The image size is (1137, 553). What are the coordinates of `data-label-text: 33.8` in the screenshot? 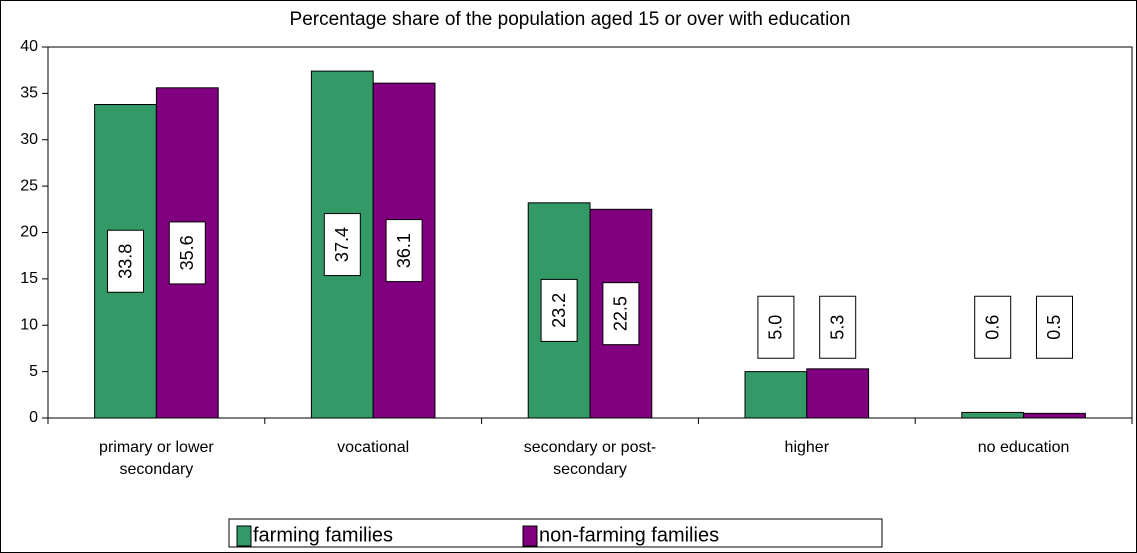 It's located at (125, 261).